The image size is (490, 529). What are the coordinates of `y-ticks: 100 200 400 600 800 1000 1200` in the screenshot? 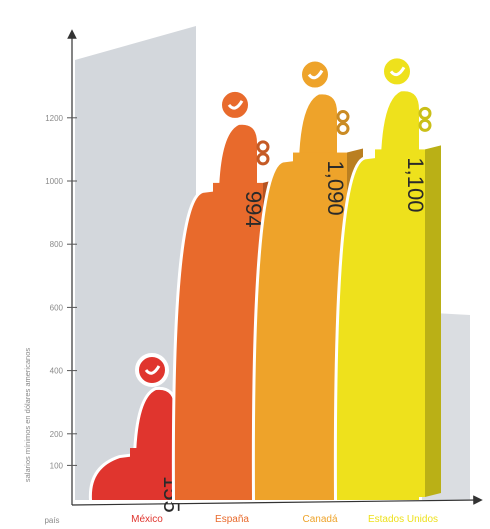 It's located at (61, 292).